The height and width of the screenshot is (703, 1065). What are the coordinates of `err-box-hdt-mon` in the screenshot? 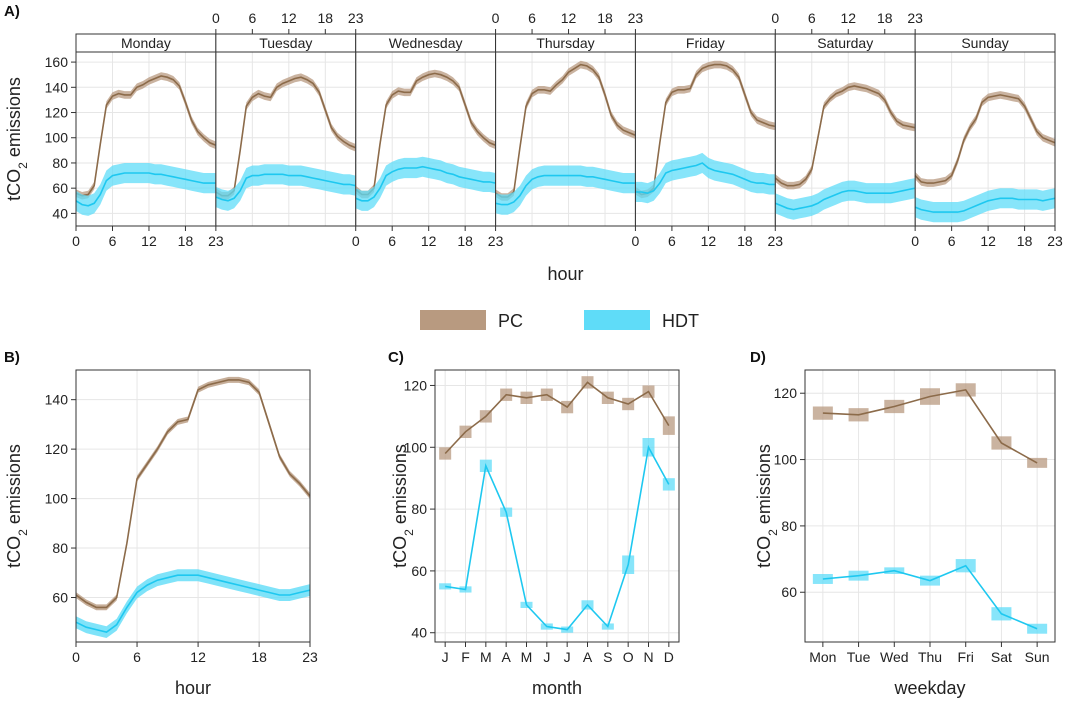 It's located at (822, 579).